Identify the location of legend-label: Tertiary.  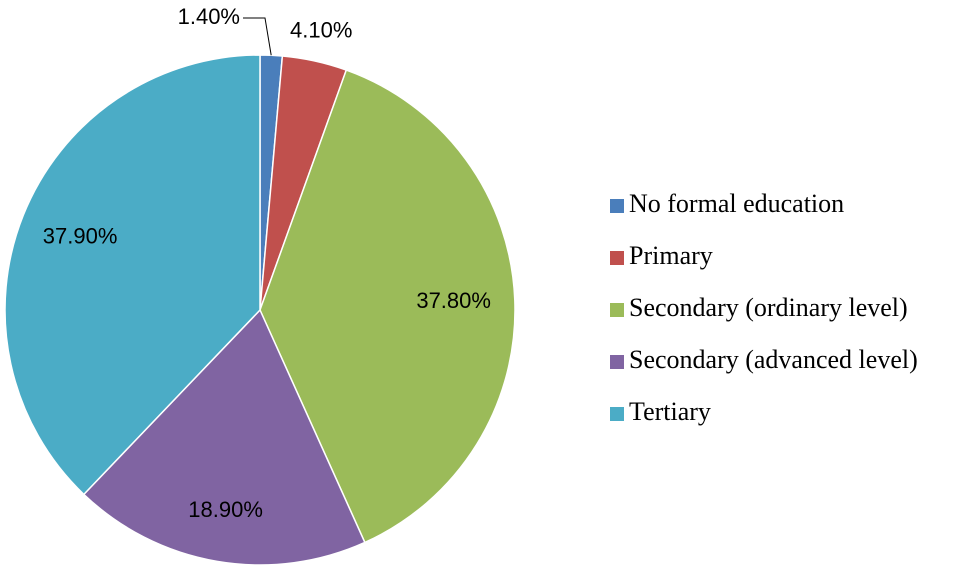
(670, 411).